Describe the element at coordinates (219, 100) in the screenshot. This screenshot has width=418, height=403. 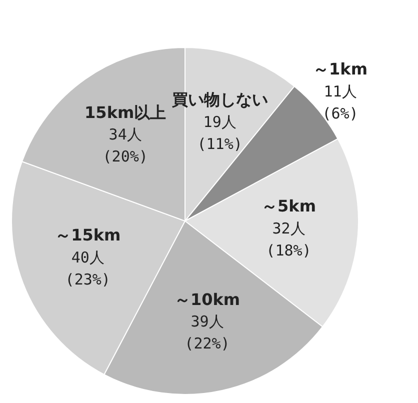
I see `slice-label: 買い物しない` at that location.